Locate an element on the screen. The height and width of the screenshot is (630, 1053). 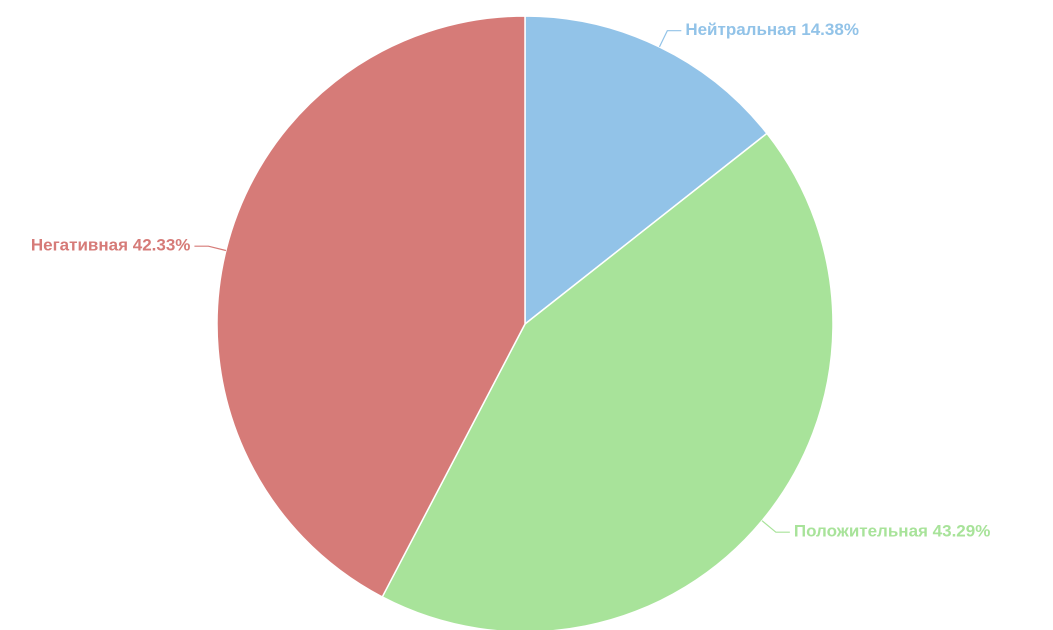
slice-label: Негативная 42.33% is located at coordinates (111, 245).